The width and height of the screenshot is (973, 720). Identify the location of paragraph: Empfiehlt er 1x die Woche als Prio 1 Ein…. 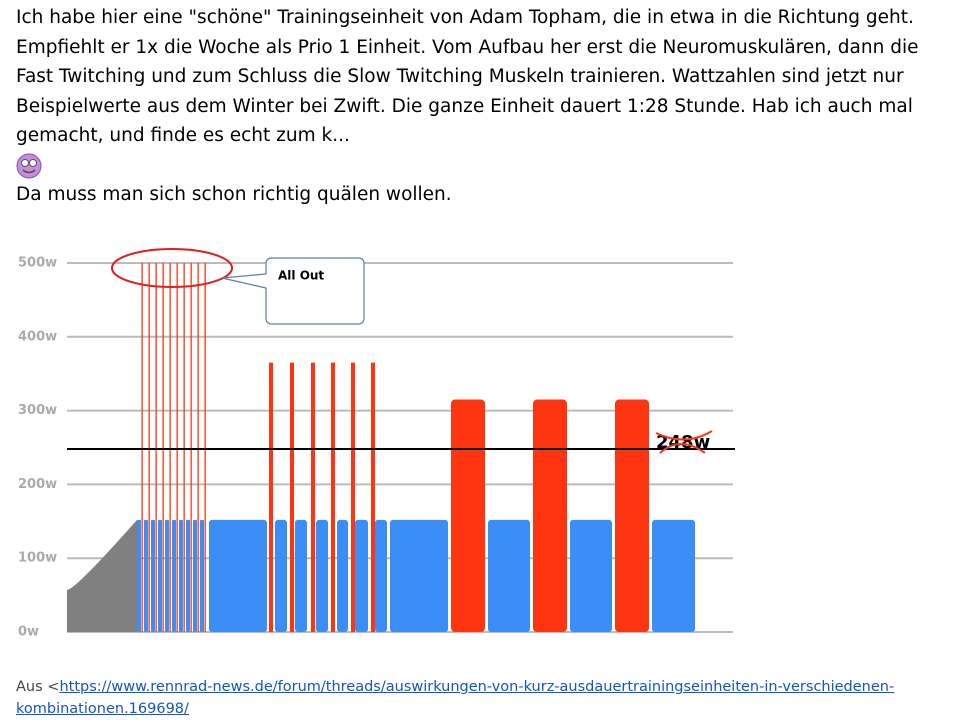
(467, 91).